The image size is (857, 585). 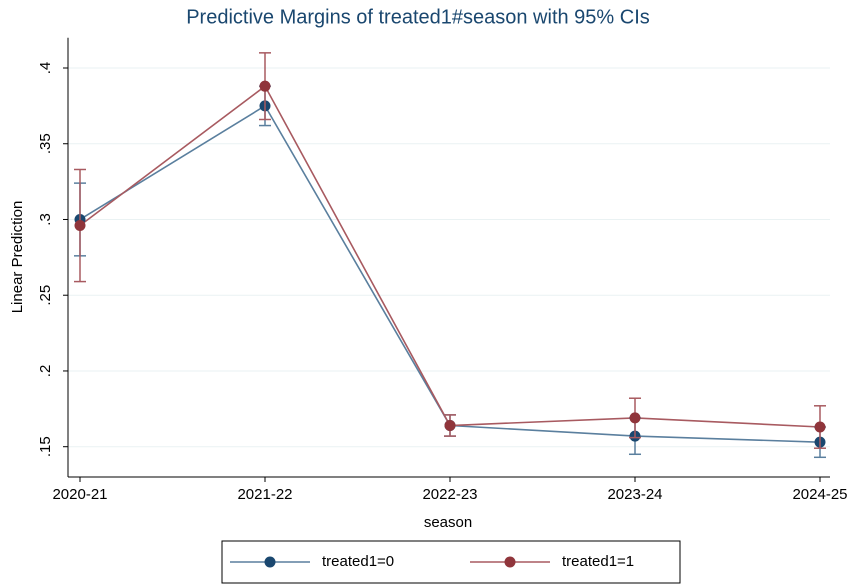 I want to click on x-tick-label: 2024-25, so click(x=819, y=494).